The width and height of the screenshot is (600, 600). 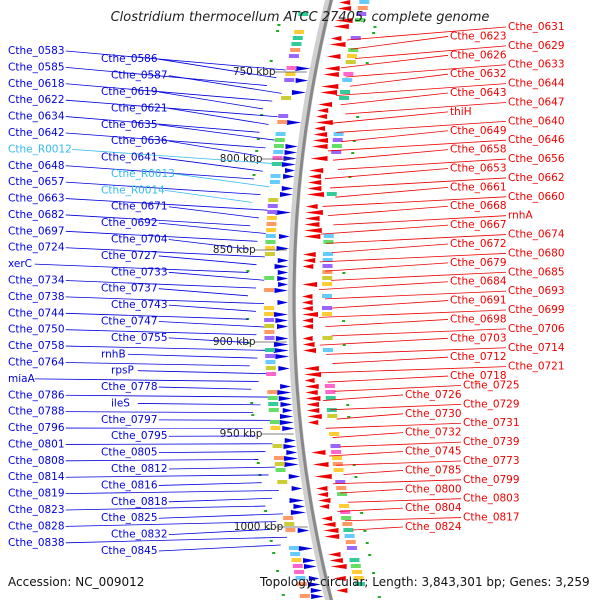 What do you see at coordinates (478, 36) in the screenshot?
I see `gene-label-right: Cthe_0623` at bounding box center [478, 36].